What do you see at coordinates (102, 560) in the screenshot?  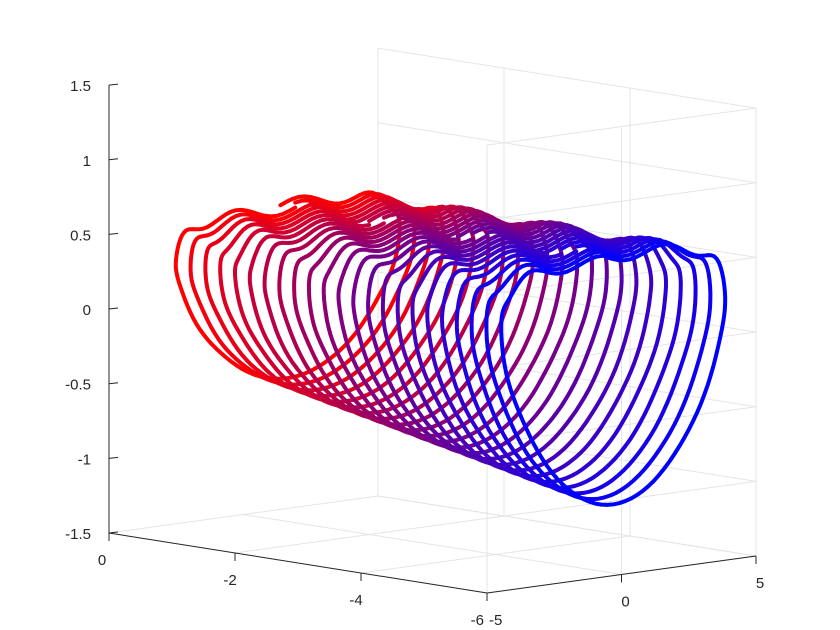 I see `x-tick-label: 0` at bounding box center [102, 560].